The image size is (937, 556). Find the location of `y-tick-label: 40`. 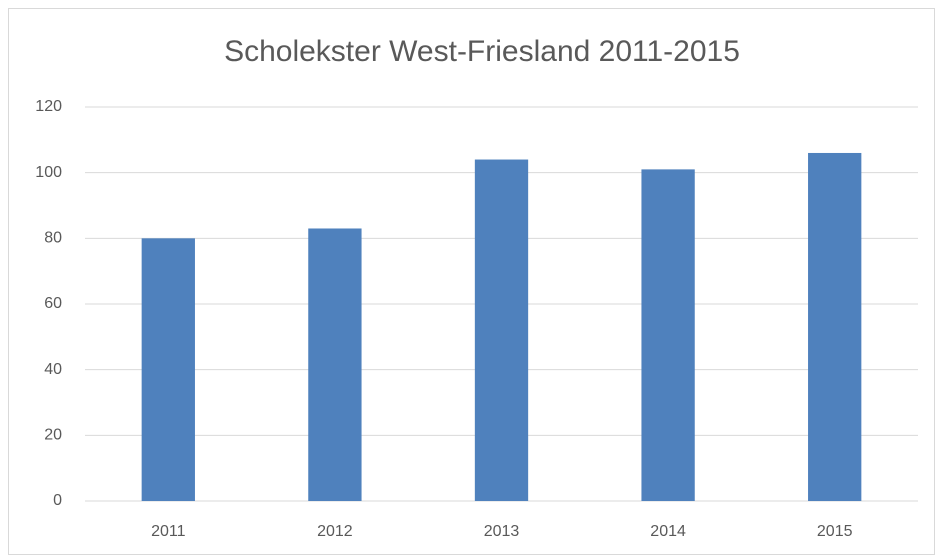

y-tick-label: 40 is located at coordinates (53, 369).